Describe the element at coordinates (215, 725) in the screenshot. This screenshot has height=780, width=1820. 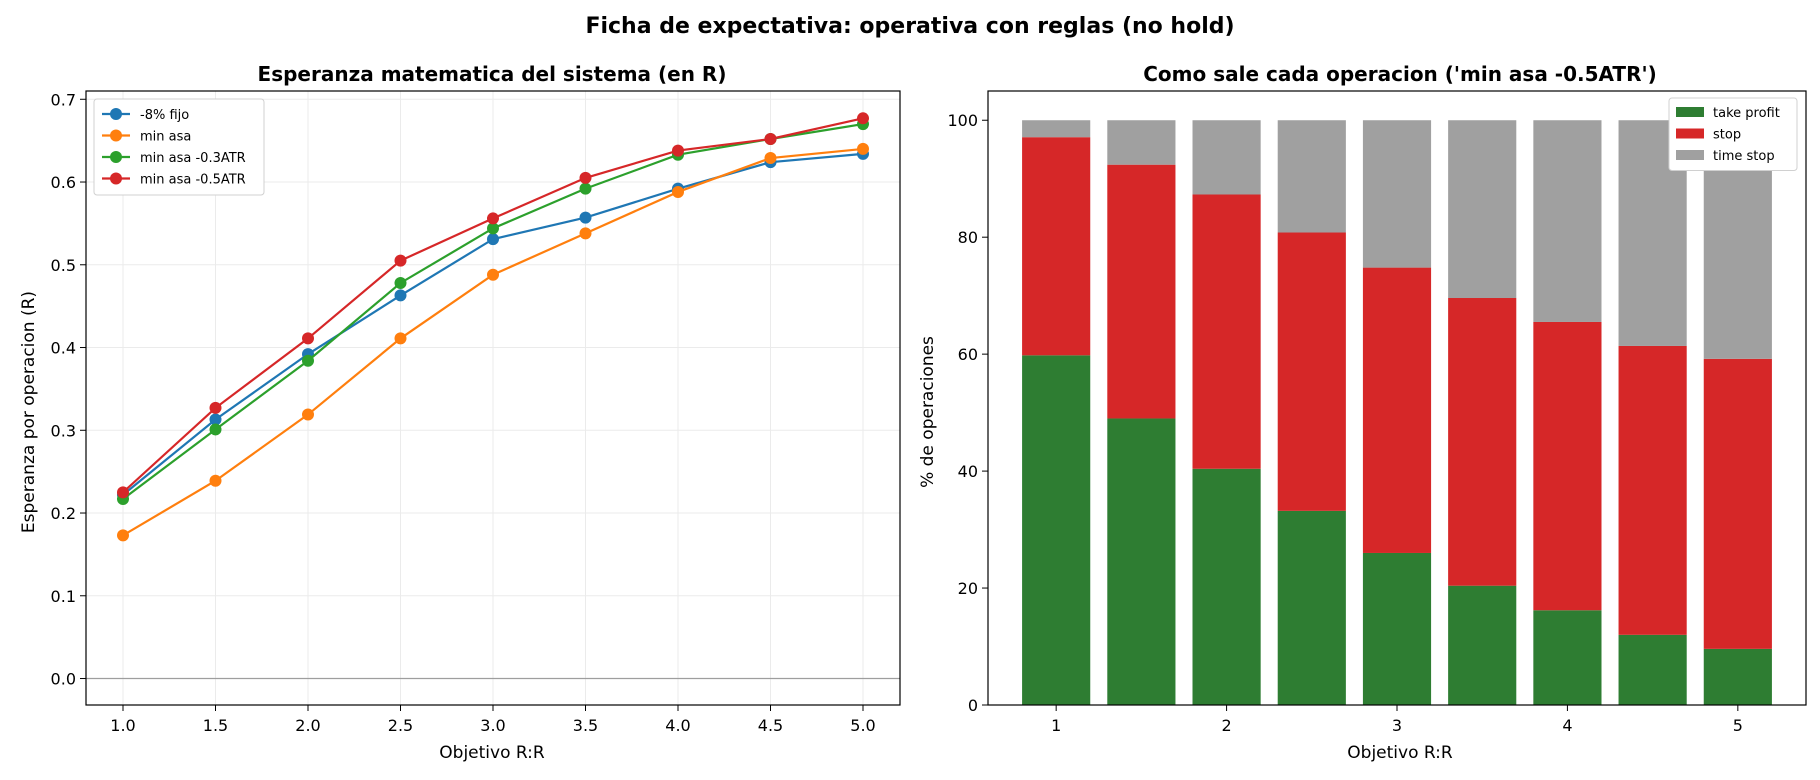
I see `x-tick-label: 1.5` at that location.